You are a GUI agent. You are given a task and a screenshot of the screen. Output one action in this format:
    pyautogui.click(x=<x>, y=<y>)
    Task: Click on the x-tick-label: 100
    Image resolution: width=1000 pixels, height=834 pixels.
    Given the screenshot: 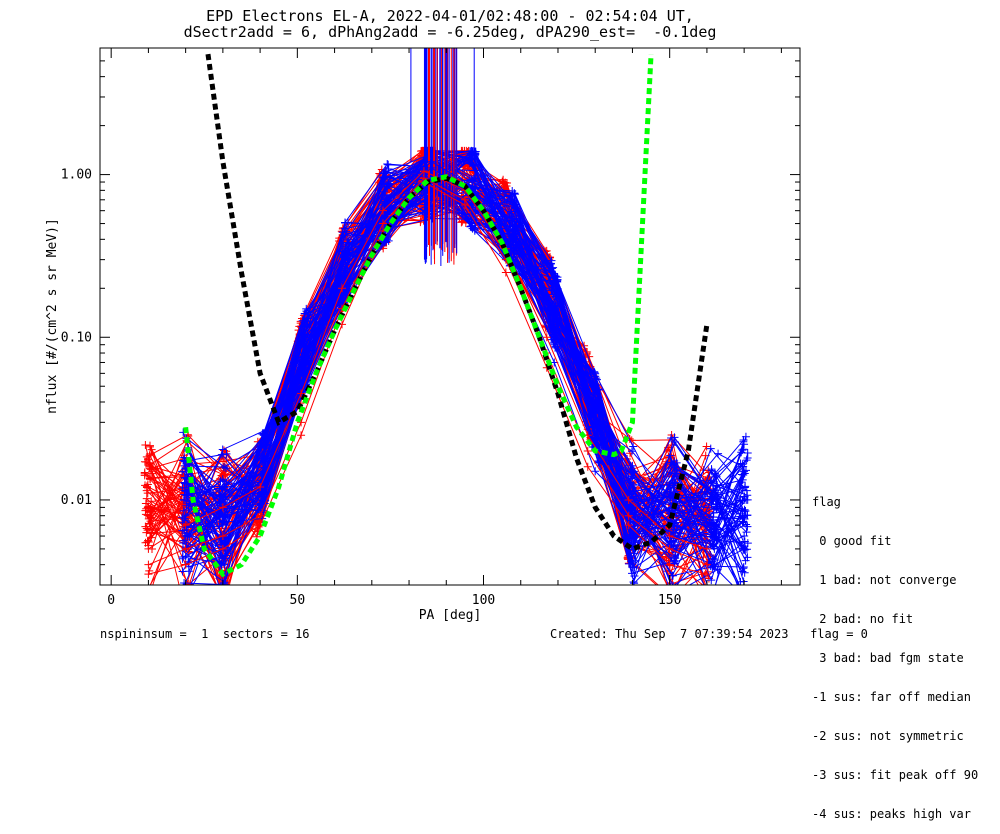 What is the action you would take?
    pyautogui.click(x=483, y=600)
    